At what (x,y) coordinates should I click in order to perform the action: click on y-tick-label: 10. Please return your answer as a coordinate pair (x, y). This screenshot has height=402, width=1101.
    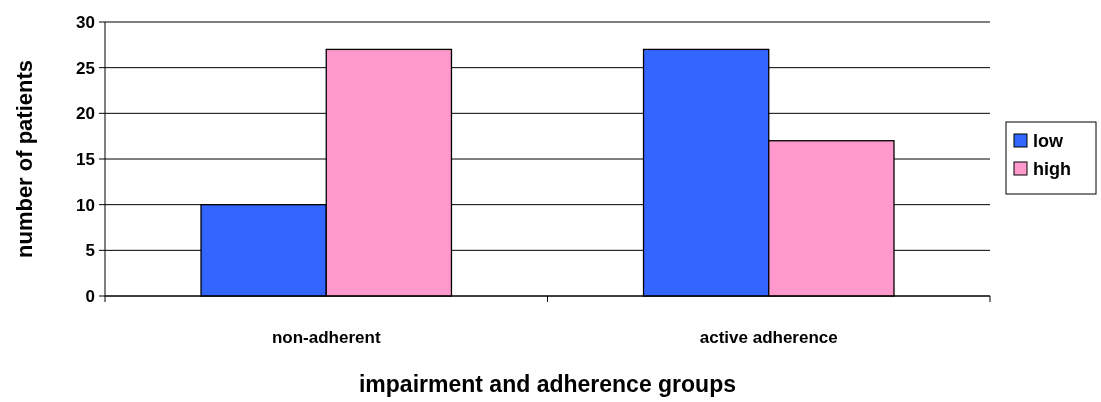
    Looking at the image, I should click on (85, 205).